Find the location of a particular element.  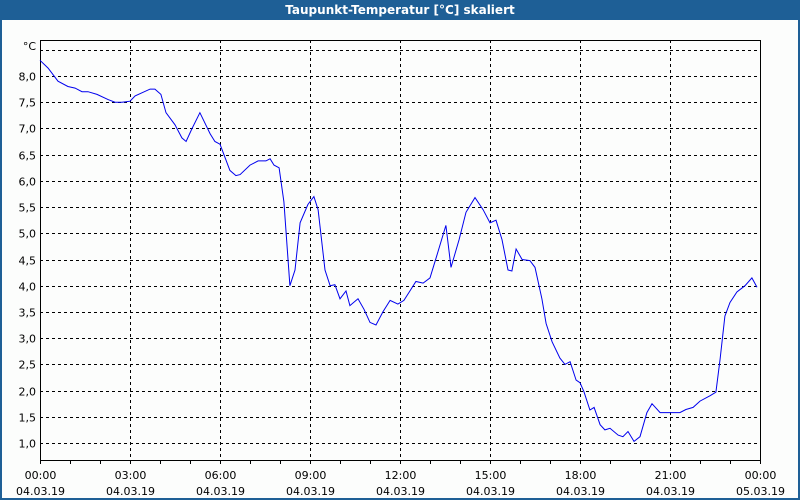

x-tick-time: 21:00 is located at coordinates (671, 475).